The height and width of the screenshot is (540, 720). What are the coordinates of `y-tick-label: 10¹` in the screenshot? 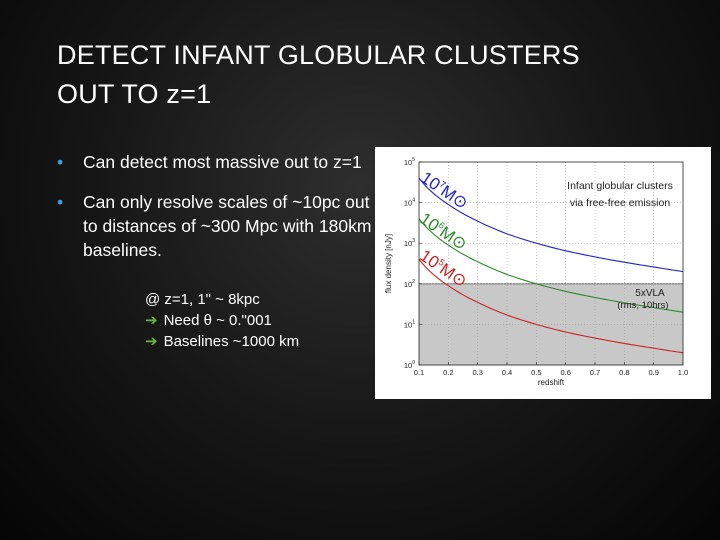 It's located at (409, 324).